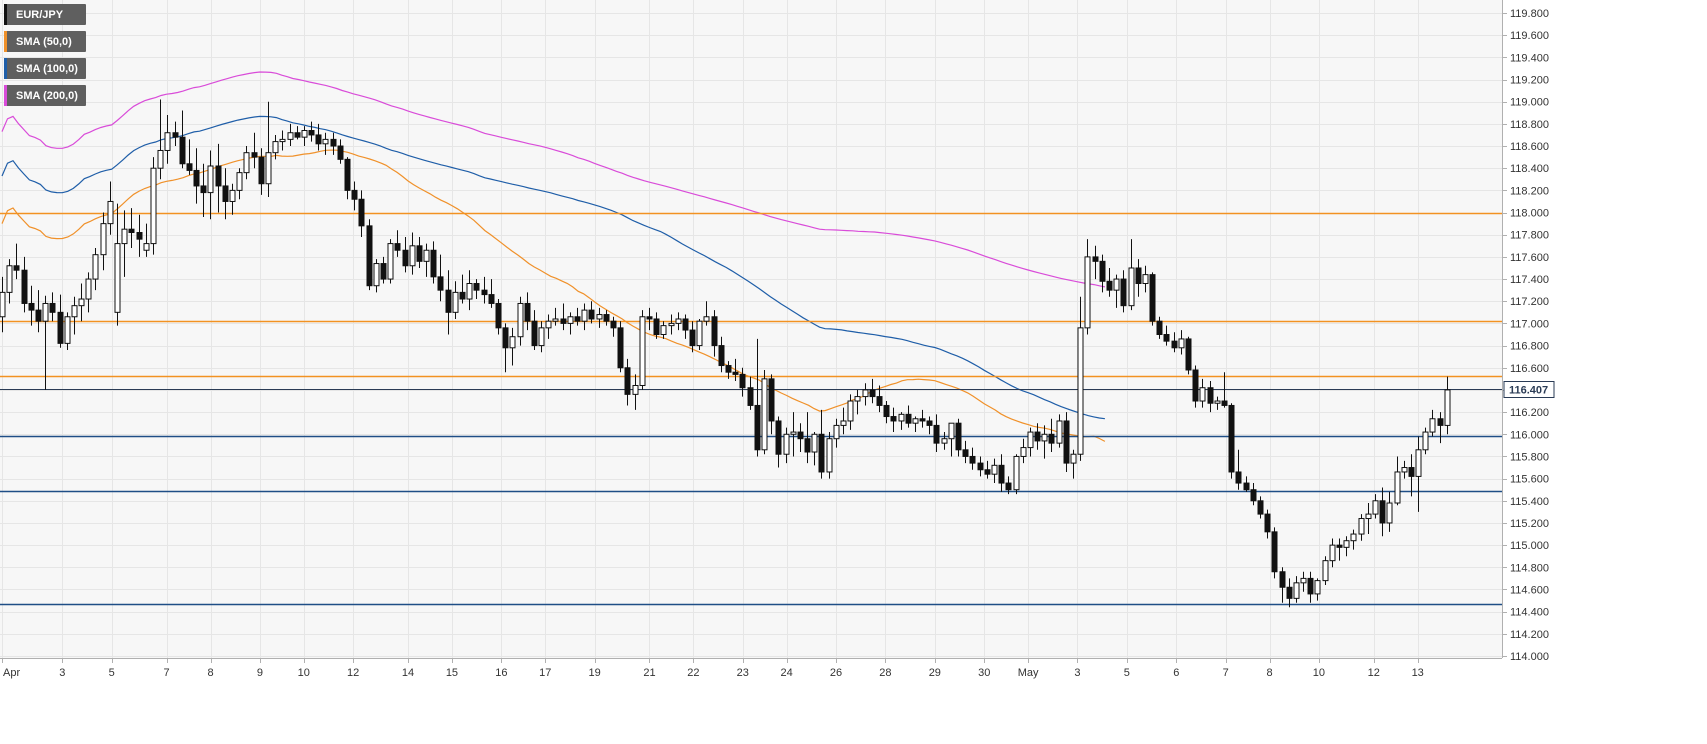 The height and width of the screenshot is (744, 1707). Describe the element at coordinates (5, 14) in the screenshot. I see `legend-swatch-eurjpy` at that location.